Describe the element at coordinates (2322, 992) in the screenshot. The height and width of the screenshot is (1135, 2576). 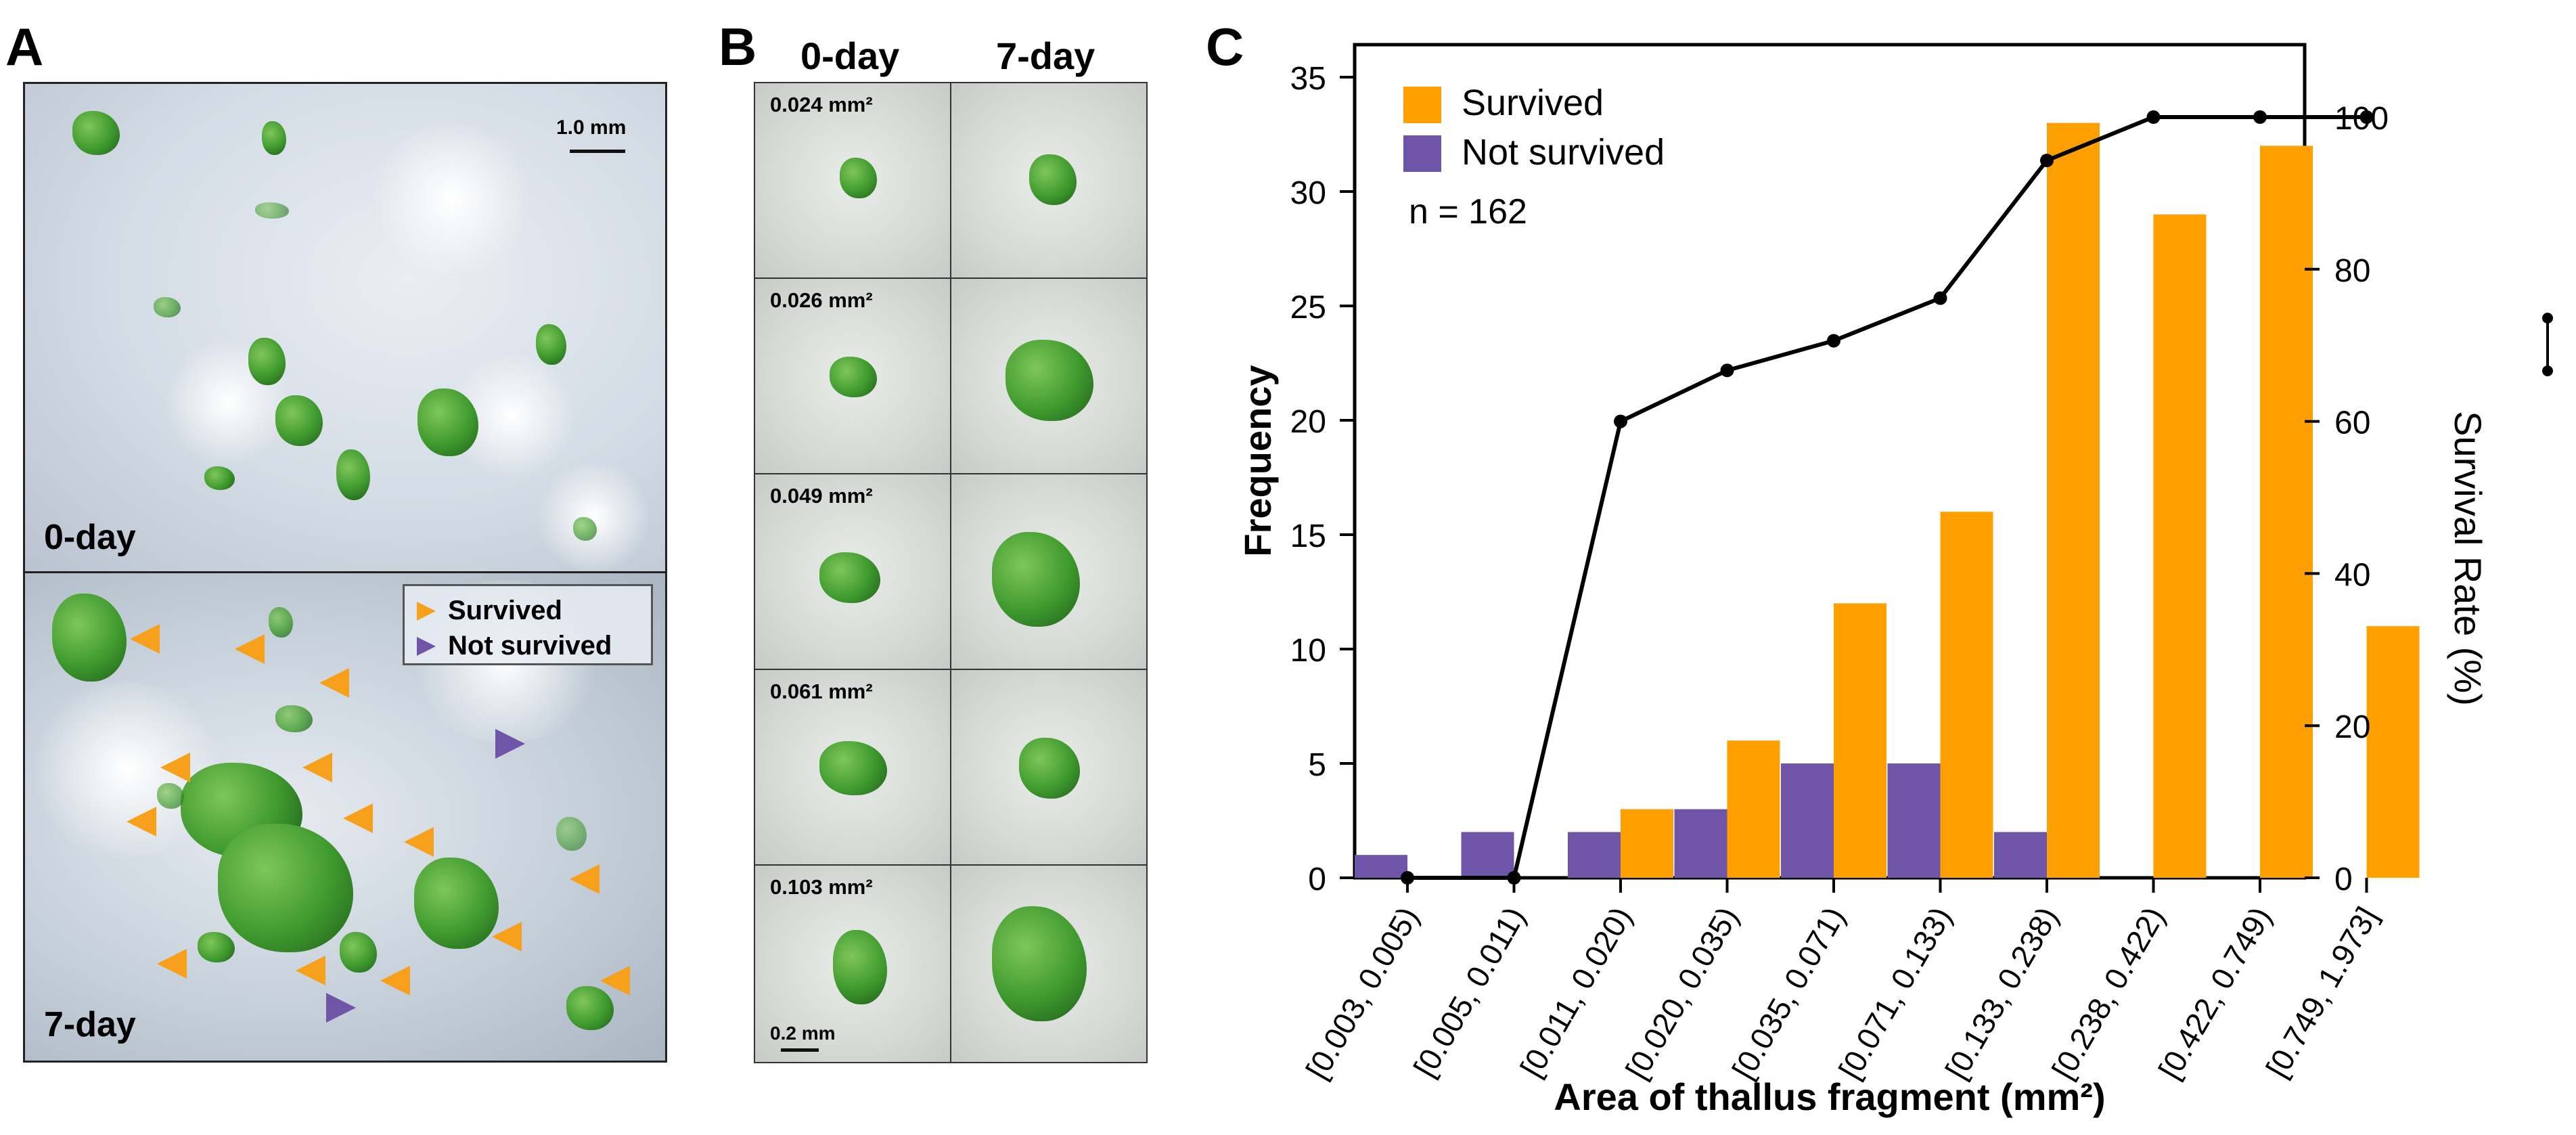
I see `x-tick-label: [0.749, 1.973]` at that location.